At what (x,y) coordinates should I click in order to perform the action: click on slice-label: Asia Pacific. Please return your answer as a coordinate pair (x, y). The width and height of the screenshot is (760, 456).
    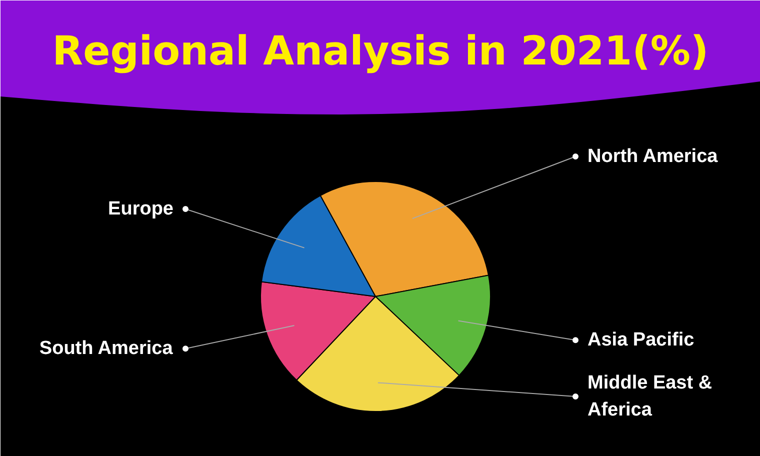
    Looking at the image, I should click on (641, 340).